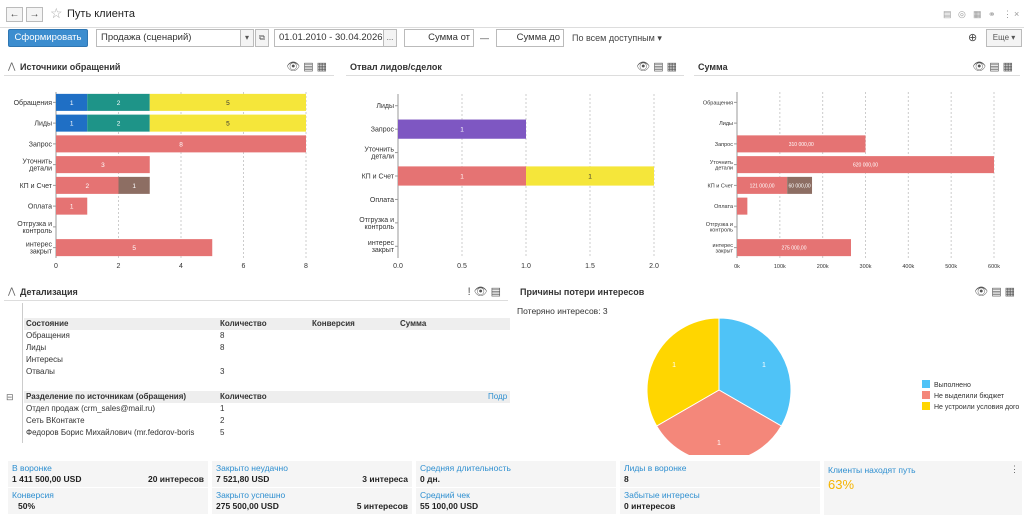  What do you see at coordinates (48, 38) in the screenshot?
I see `generate-button: Сформировать` at bounding box center [48, 38].